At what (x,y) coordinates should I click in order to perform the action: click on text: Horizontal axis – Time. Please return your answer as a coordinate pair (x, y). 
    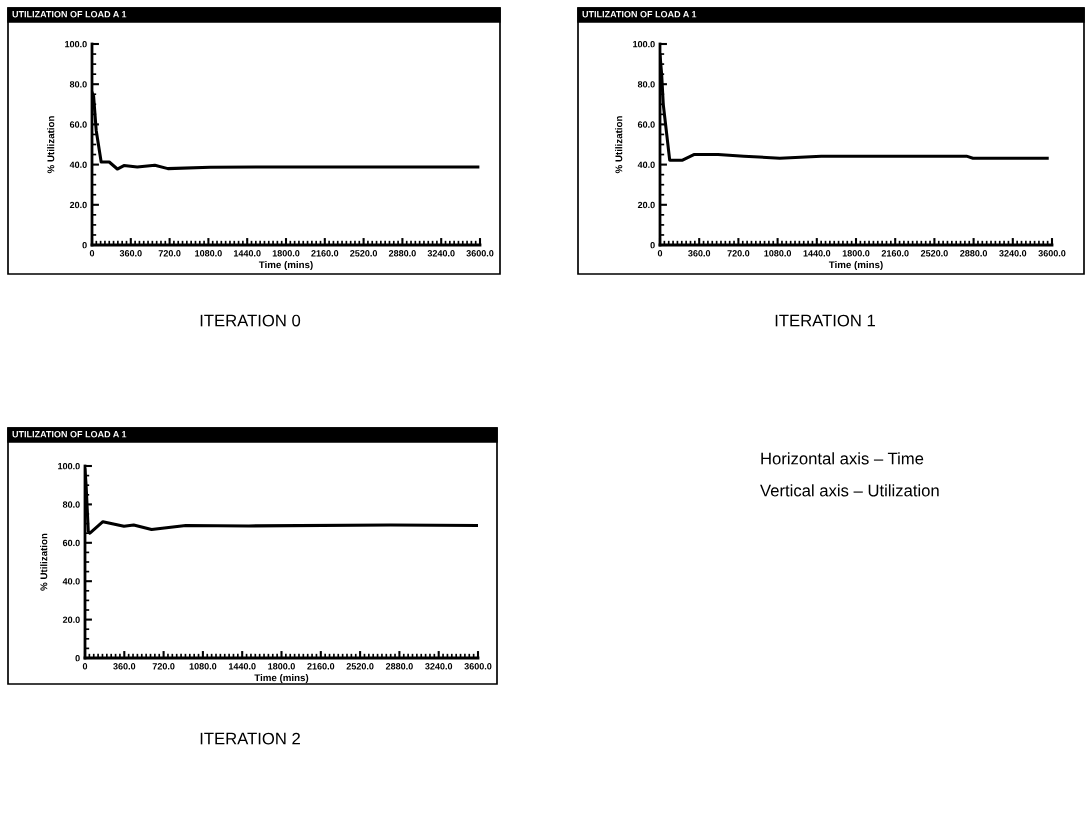
    Looking at the image, I should click on (842, 458).